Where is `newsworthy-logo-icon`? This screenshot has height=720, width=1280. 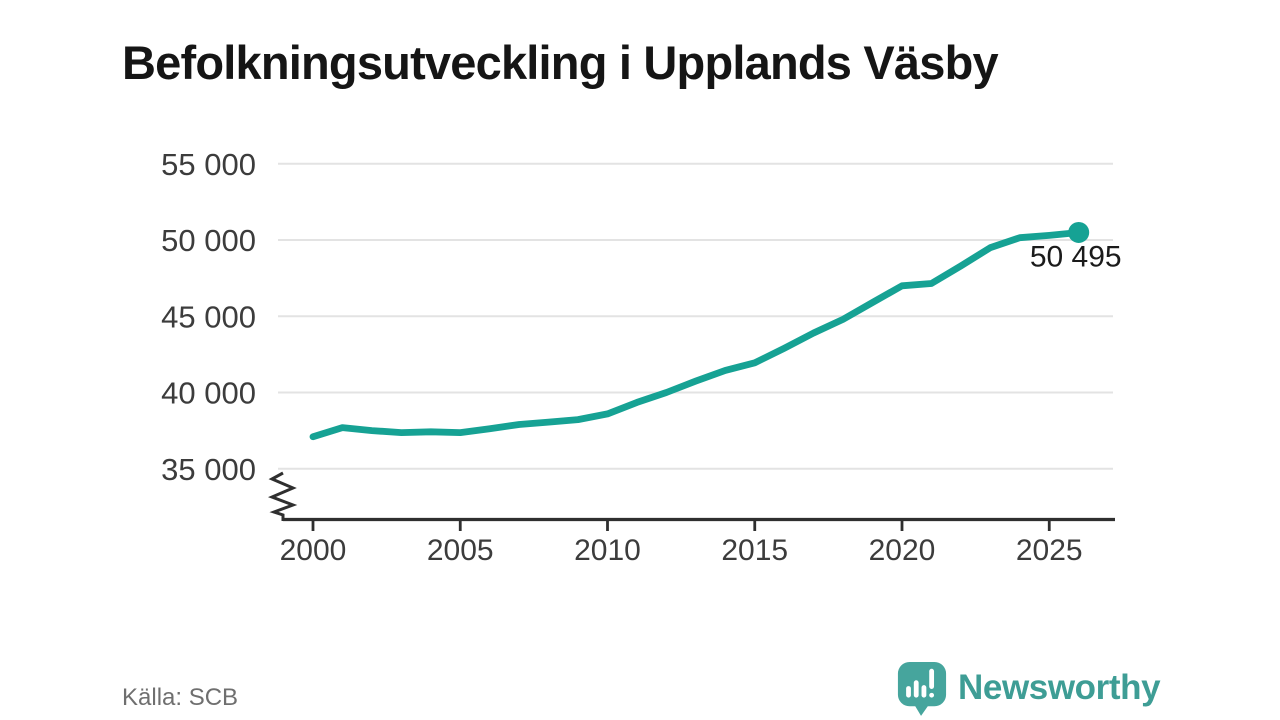
newsworthy-logo-icon is located at coordinates (922, 689).